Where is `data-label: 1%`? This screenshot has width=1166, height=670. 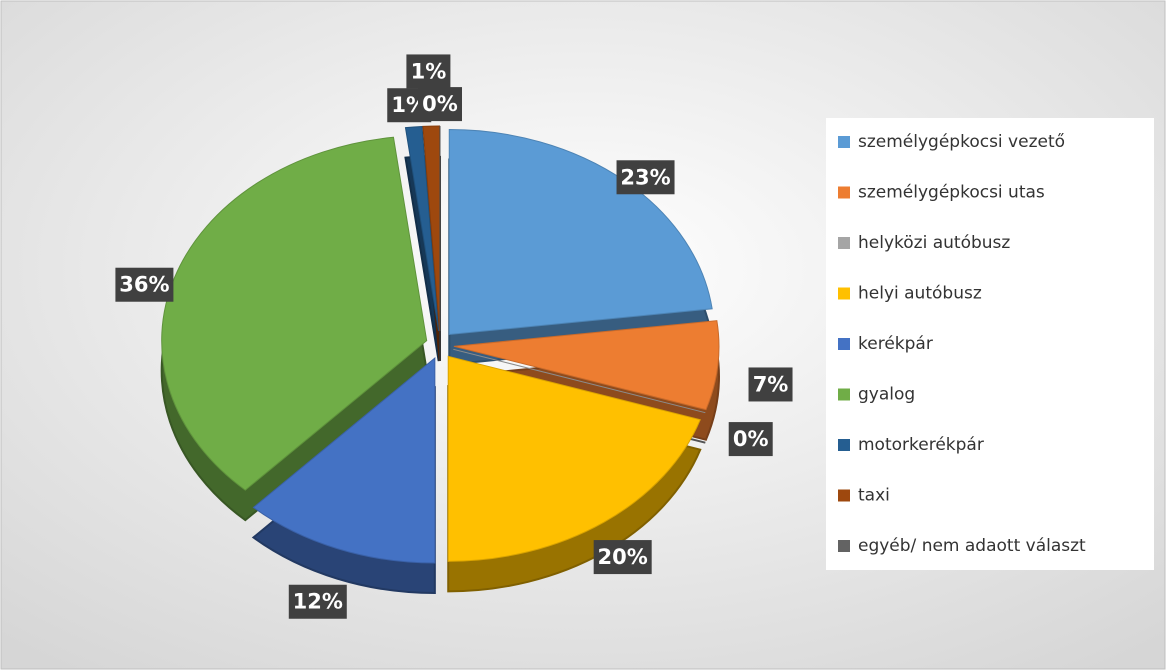
data-label: 1% is located at coordinates (429, 71).